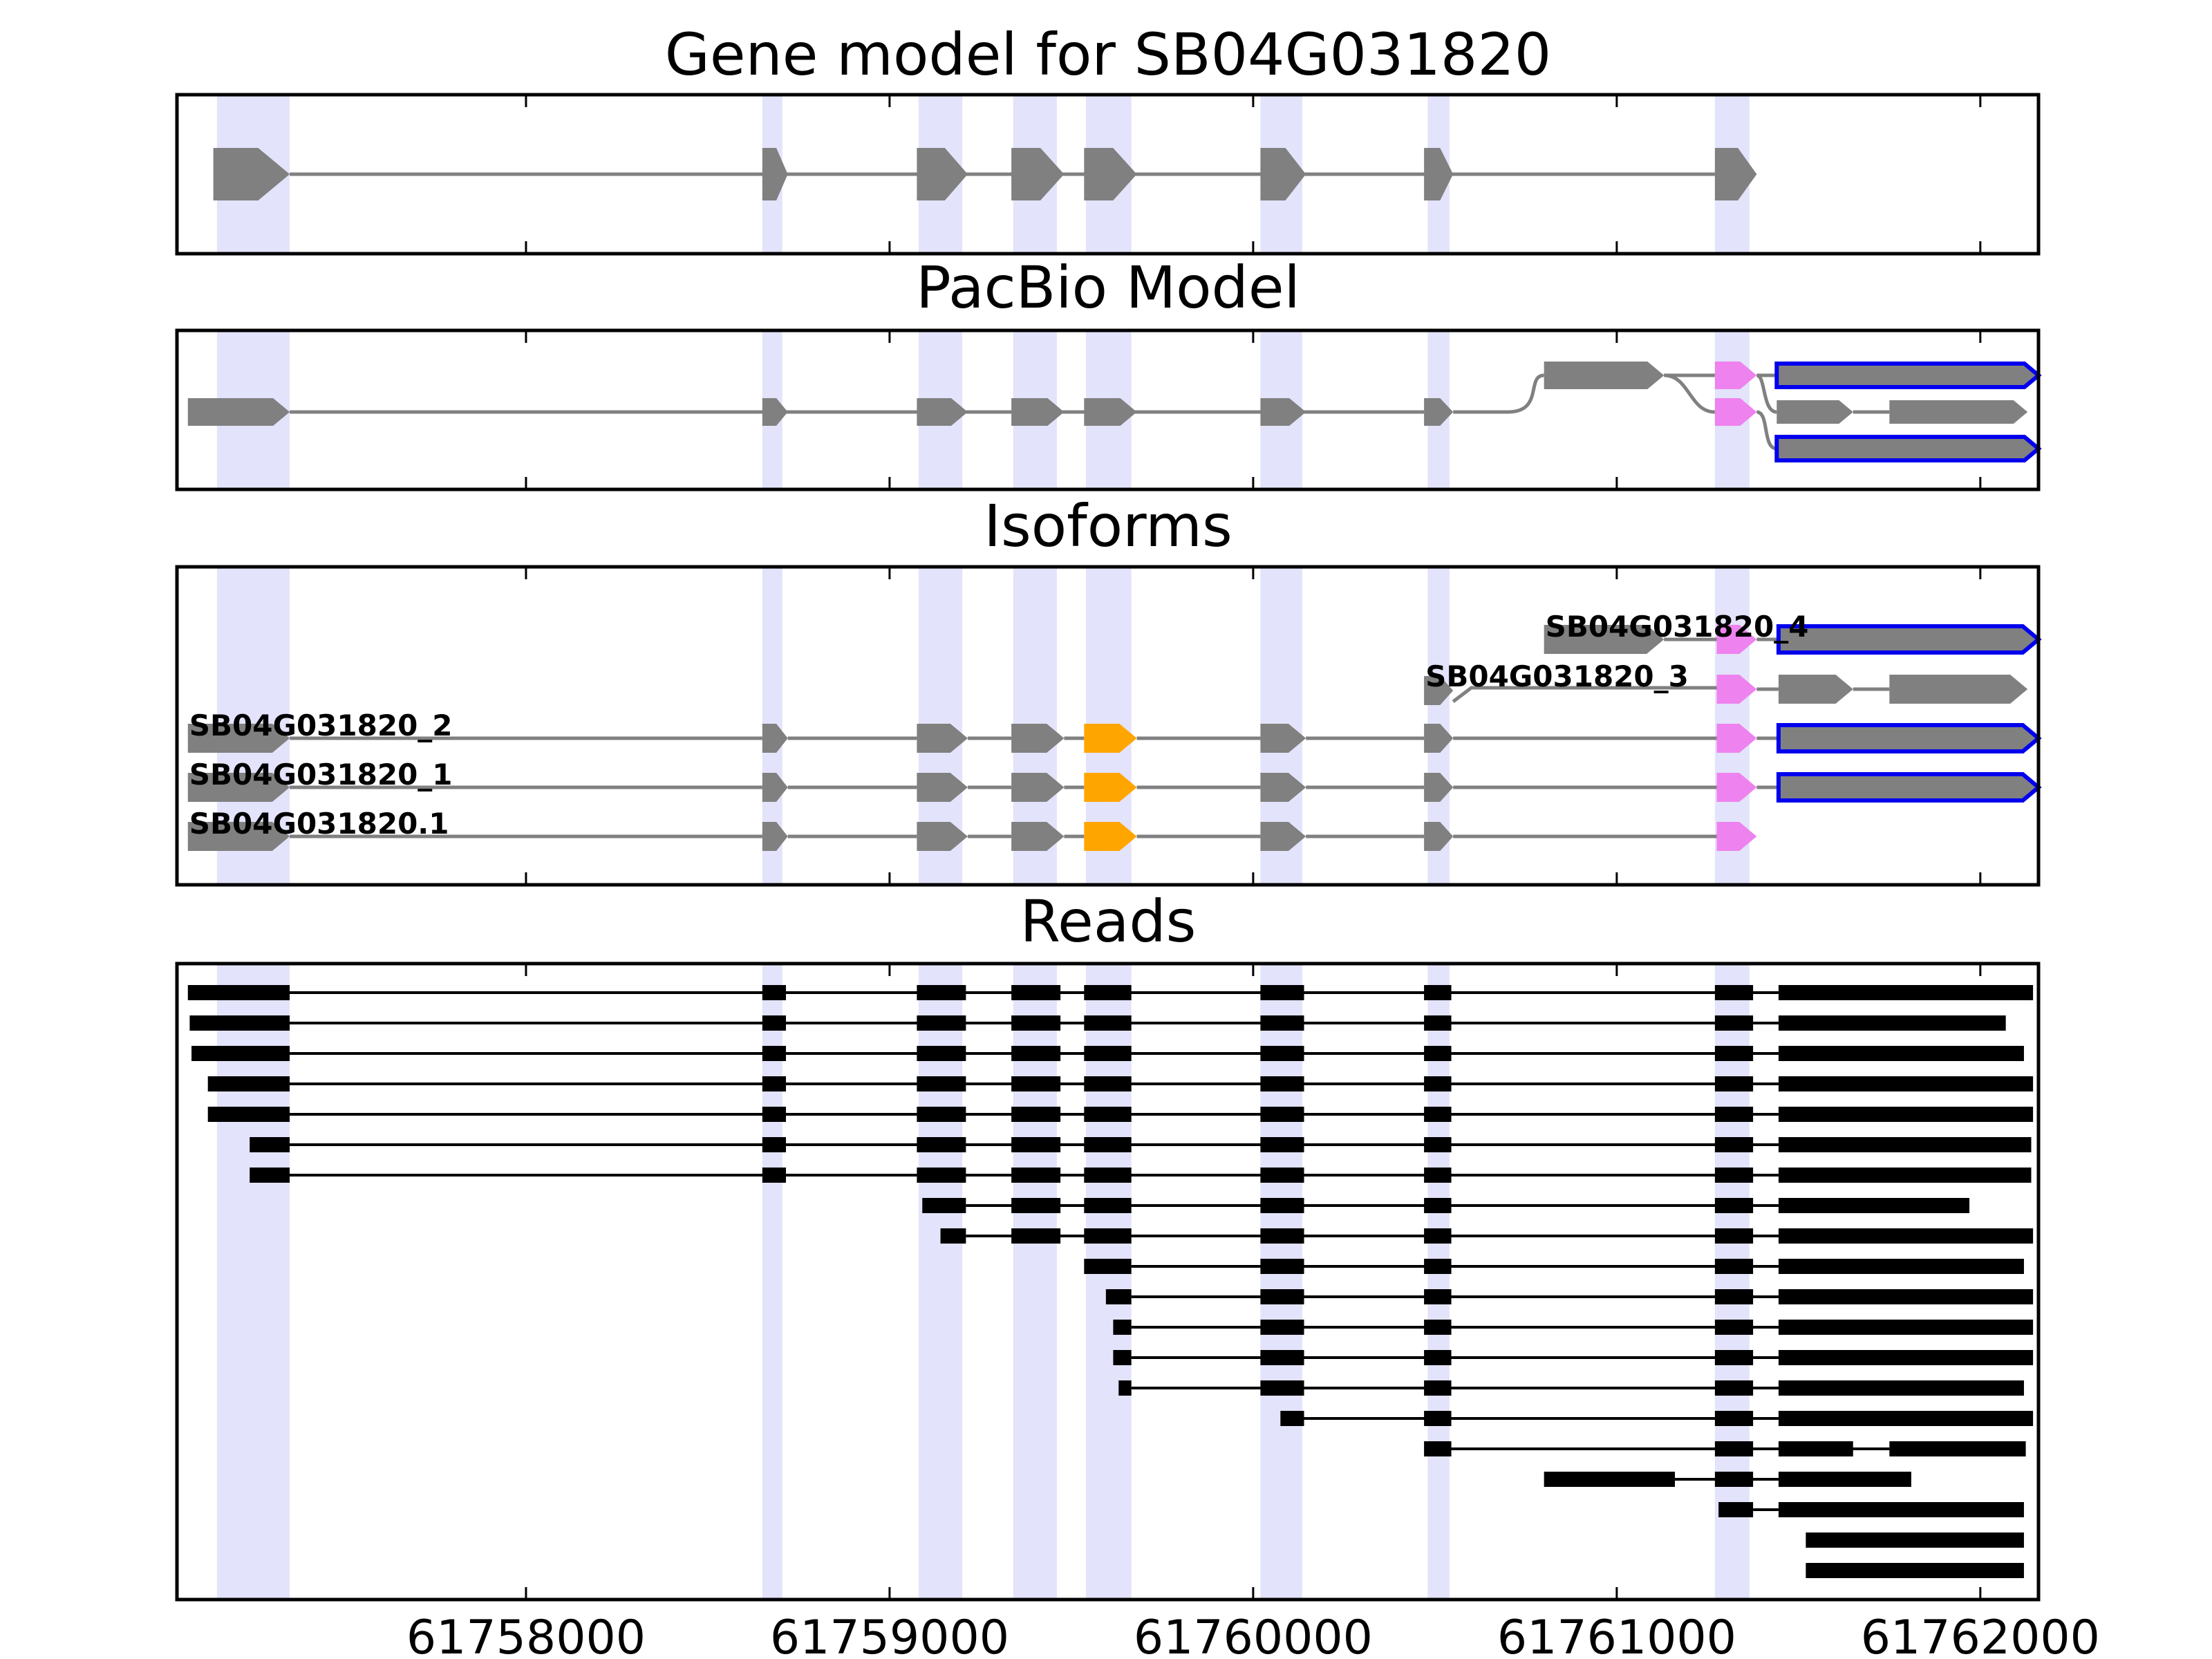 Image resolution: width=2212 pixels, height=1659 pixels. What do you see at coordinates (321, 774) in the screenshot?
I see `isoform-label: SB04G031820_1` at bounding box center [321, 774].